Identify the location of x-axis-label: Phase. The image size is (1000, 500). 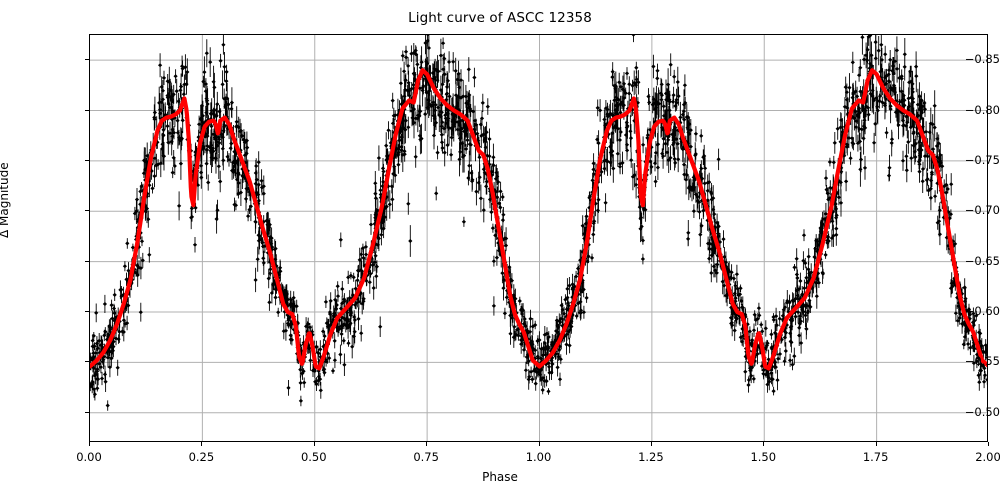
(500, 477).